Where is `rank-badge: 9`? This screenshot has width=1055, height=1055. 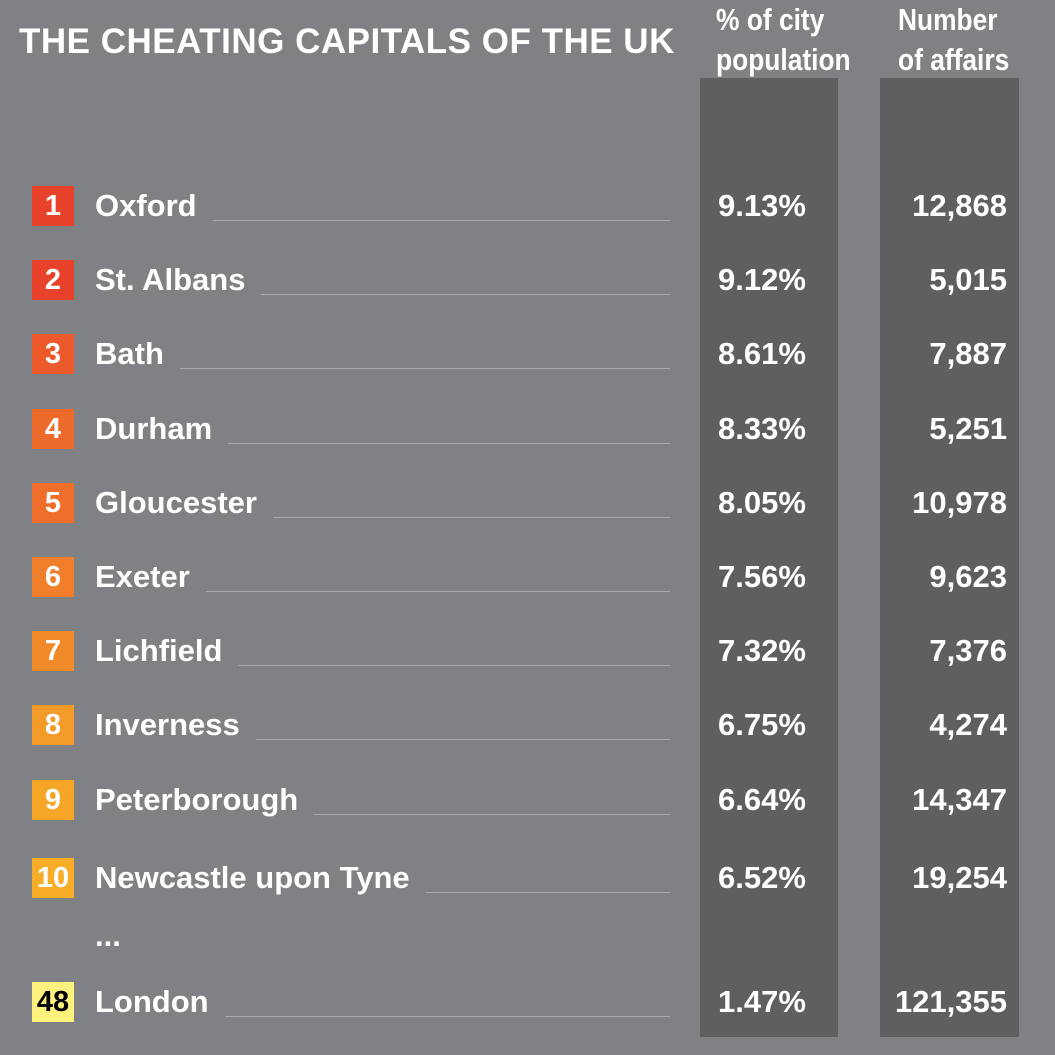
rank-badge: 9 is located at coordinates (53, 800).